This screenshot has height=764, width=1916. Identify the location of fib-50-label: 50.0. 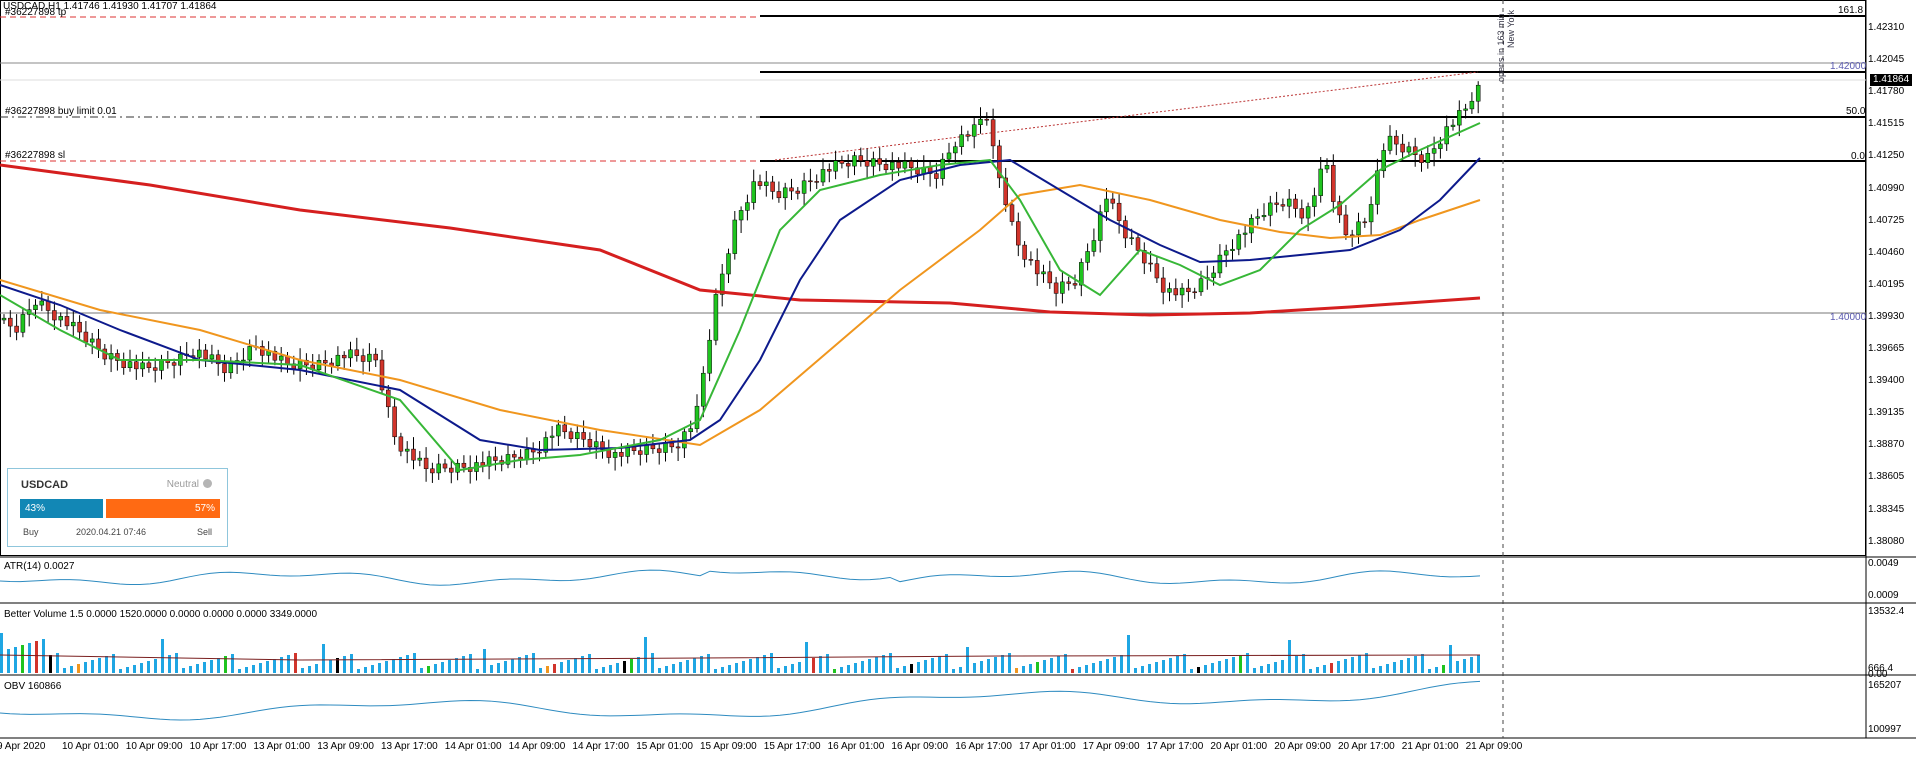
(1856, 111).